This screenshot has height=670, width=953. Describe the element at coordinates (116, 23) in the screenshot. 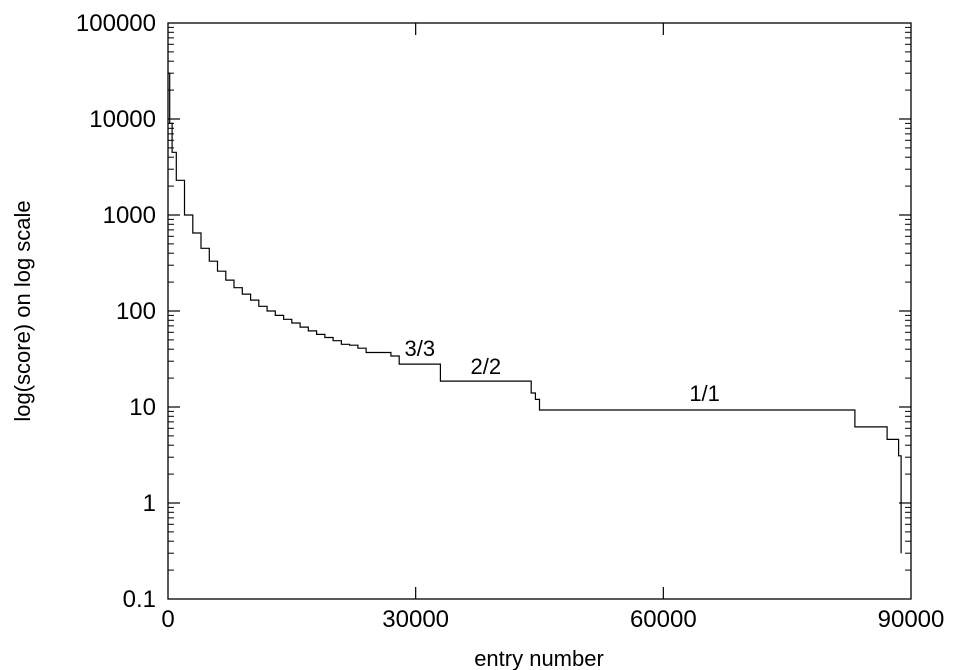

I see `y-tick-label: 100000` at that location.